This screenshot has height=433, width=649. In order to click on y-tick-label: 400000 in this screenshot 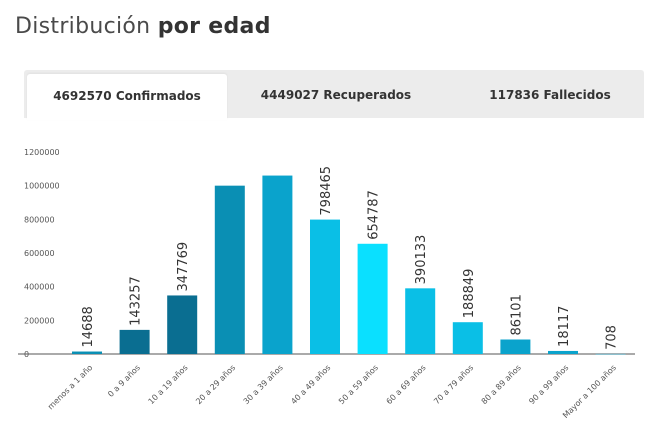, I will do `click(39, 287)`.